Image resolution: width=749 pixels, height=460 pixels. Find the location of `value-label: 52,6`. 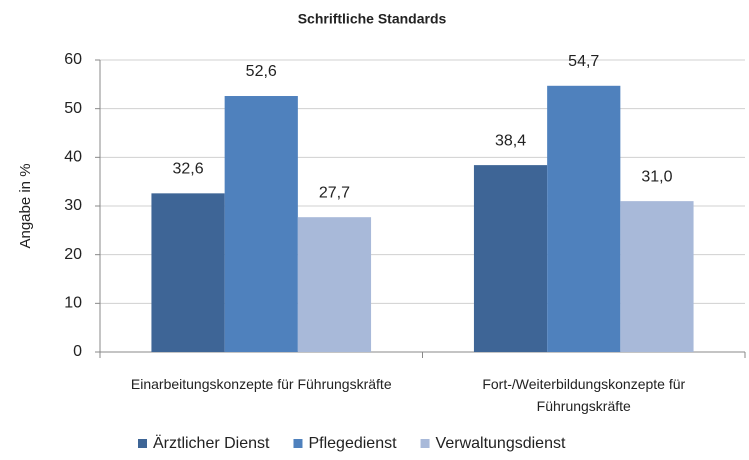

value-label: 52,6 is located at coordinates (261, 71).